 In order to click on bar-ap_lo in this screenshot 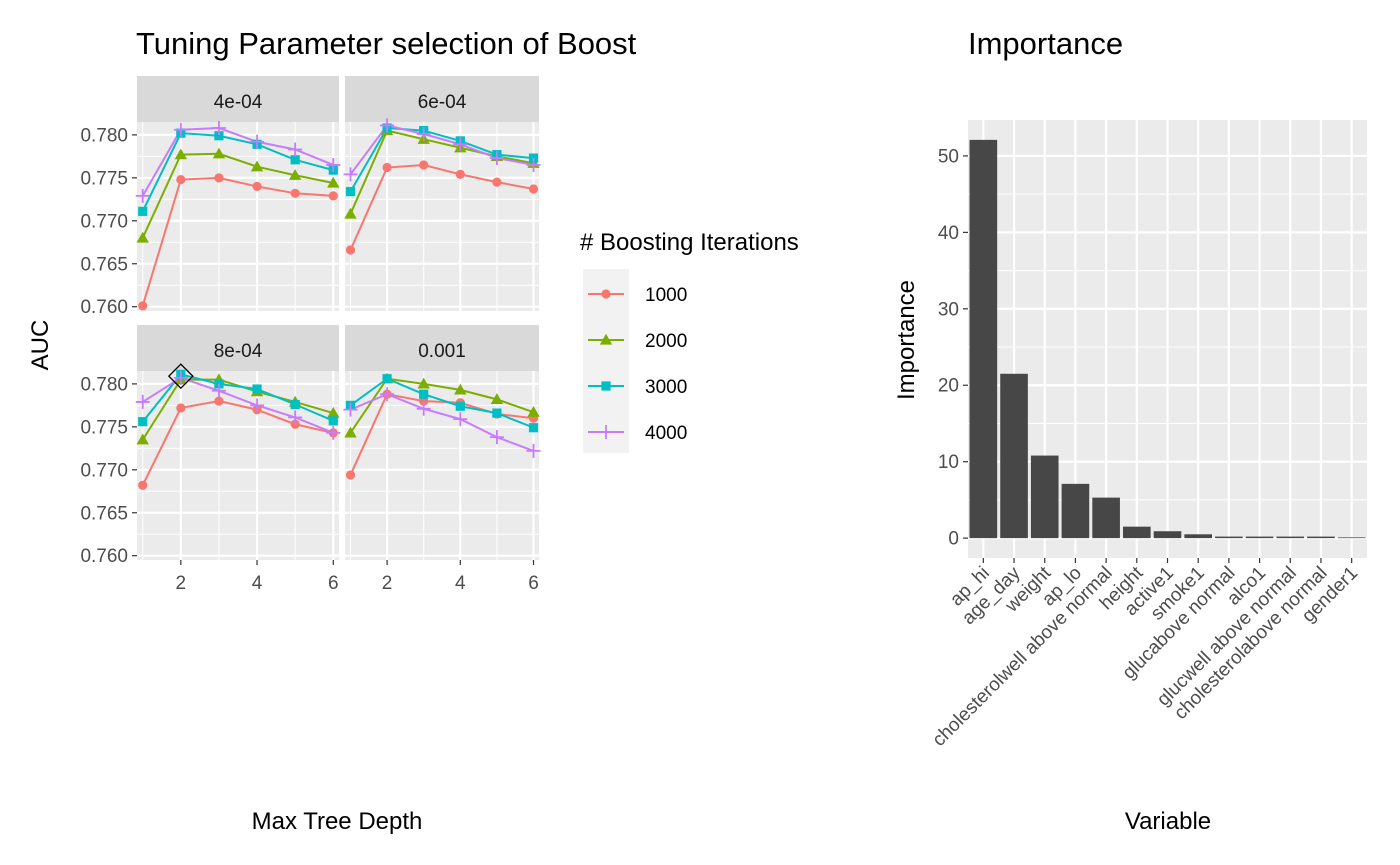, I will do `click(1075, 511)`.